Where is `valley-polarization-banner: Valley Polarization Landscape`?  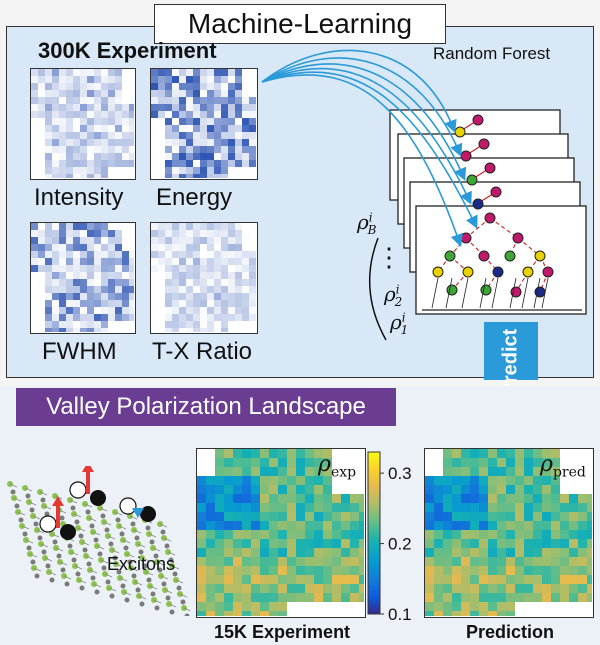
valley-polarization-banner: Valley Polarization Landscape is located at coordinates (206, 407).